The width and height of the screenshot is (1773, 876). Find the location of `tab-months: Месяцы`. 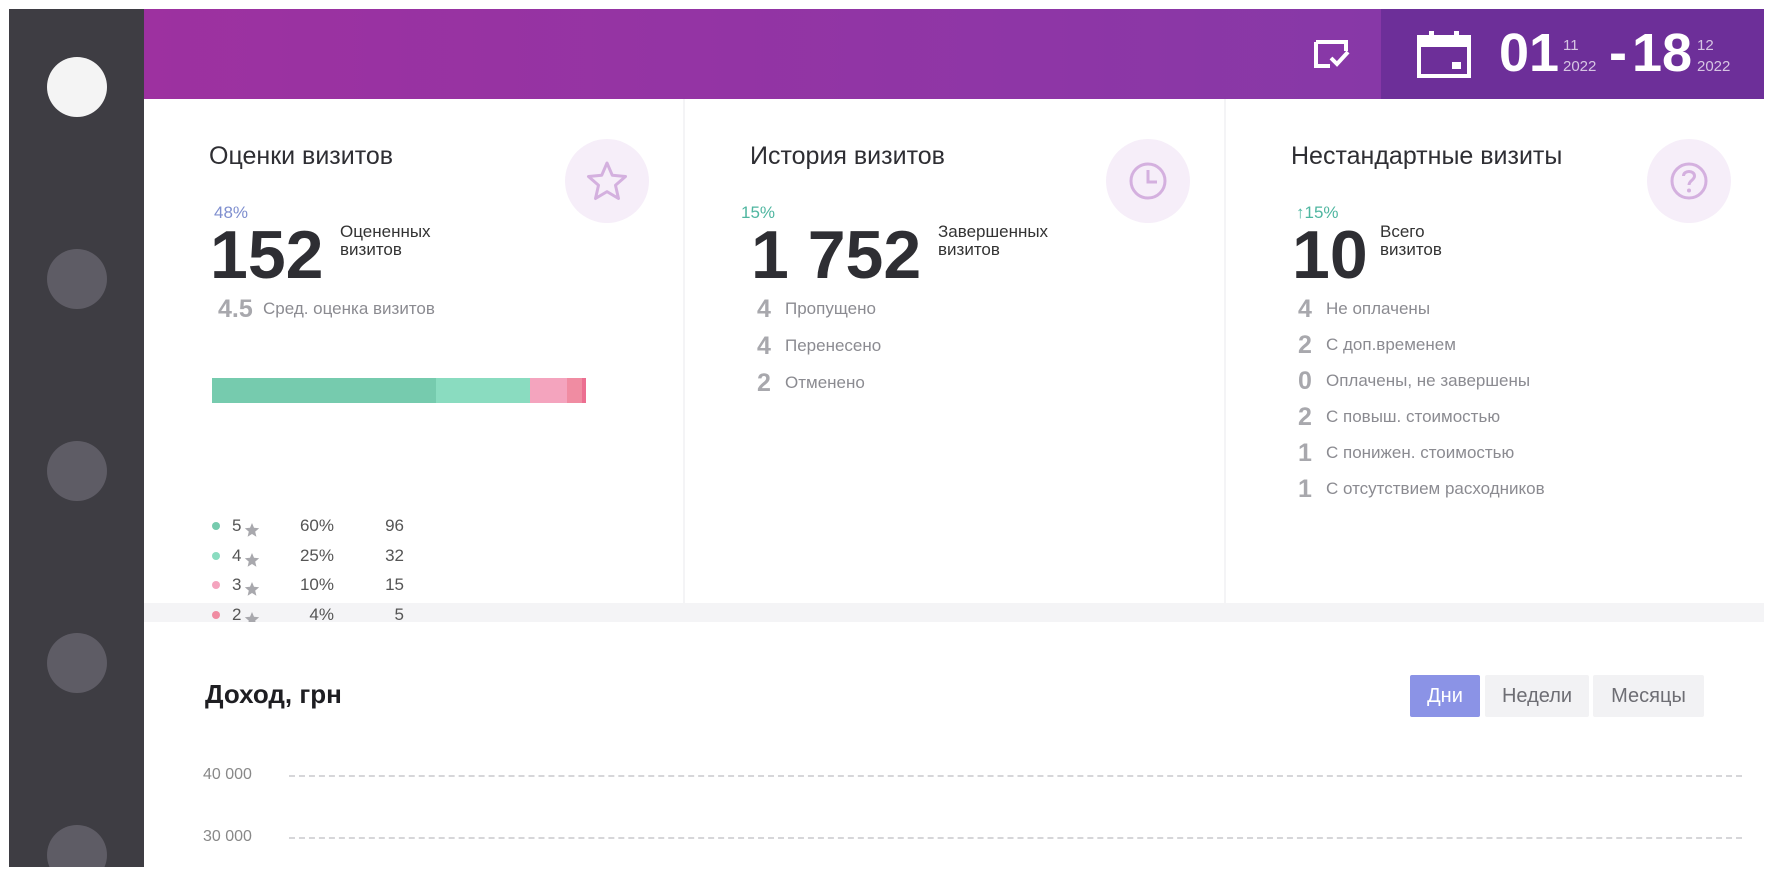

tab-months: Месяцы is located at coordinates (1648, 696).